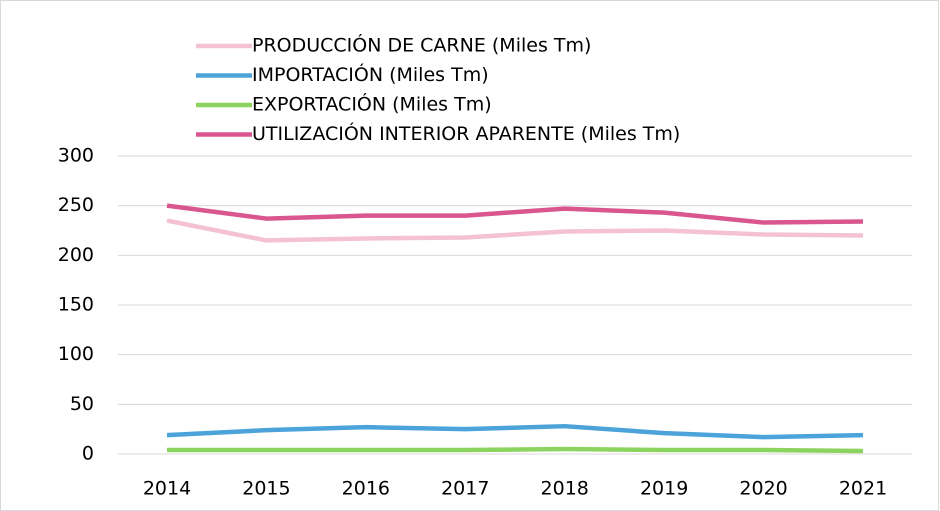 The width and height of the screenshot is (940, 511). What do you see at coordinates (76, 205) in the screenshot?
I see `y-tick-label: 250` at bounding box center [76, 205].